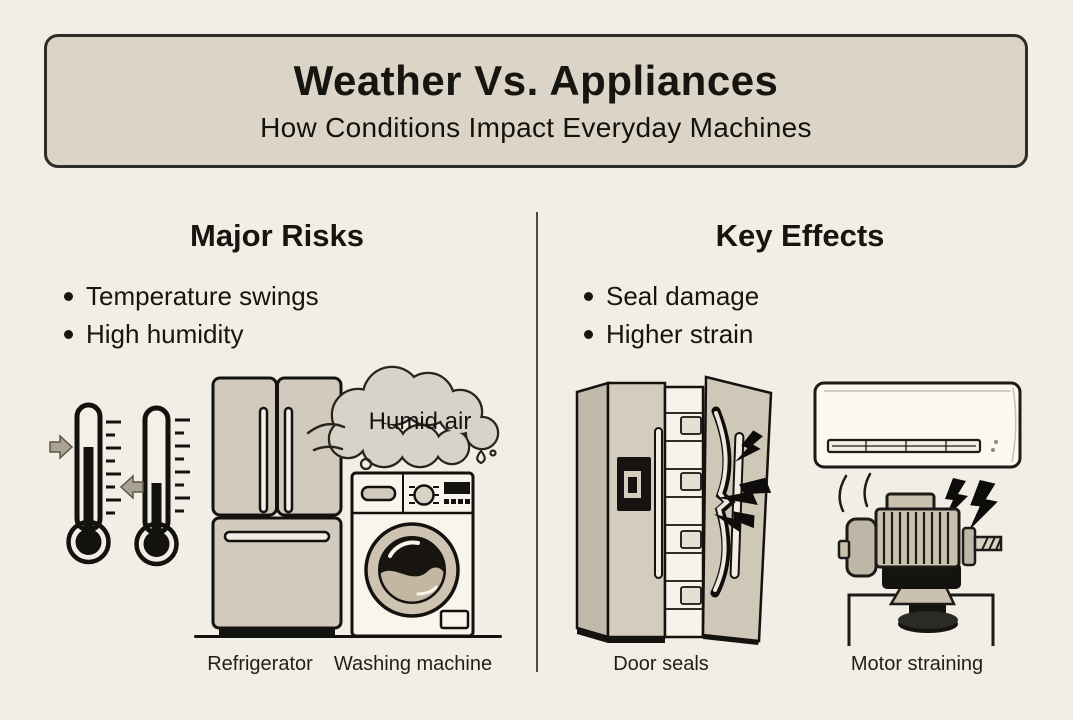 This screenshot has height=720, width=1073. What do you see at coordinates (348, 636) in the screenshot?
I see `ground-line` at bounding box center [348, 636].